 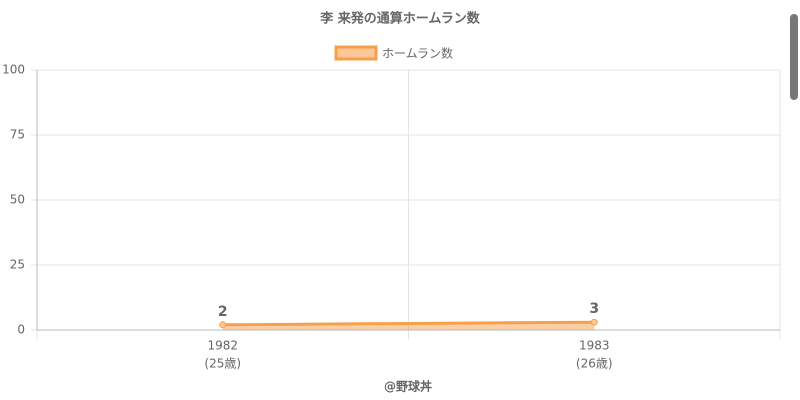 What do you see at coordinates (13, 70) in the screenshot?
I see `y-tick-label: 100` at bounding box center [13, 70].